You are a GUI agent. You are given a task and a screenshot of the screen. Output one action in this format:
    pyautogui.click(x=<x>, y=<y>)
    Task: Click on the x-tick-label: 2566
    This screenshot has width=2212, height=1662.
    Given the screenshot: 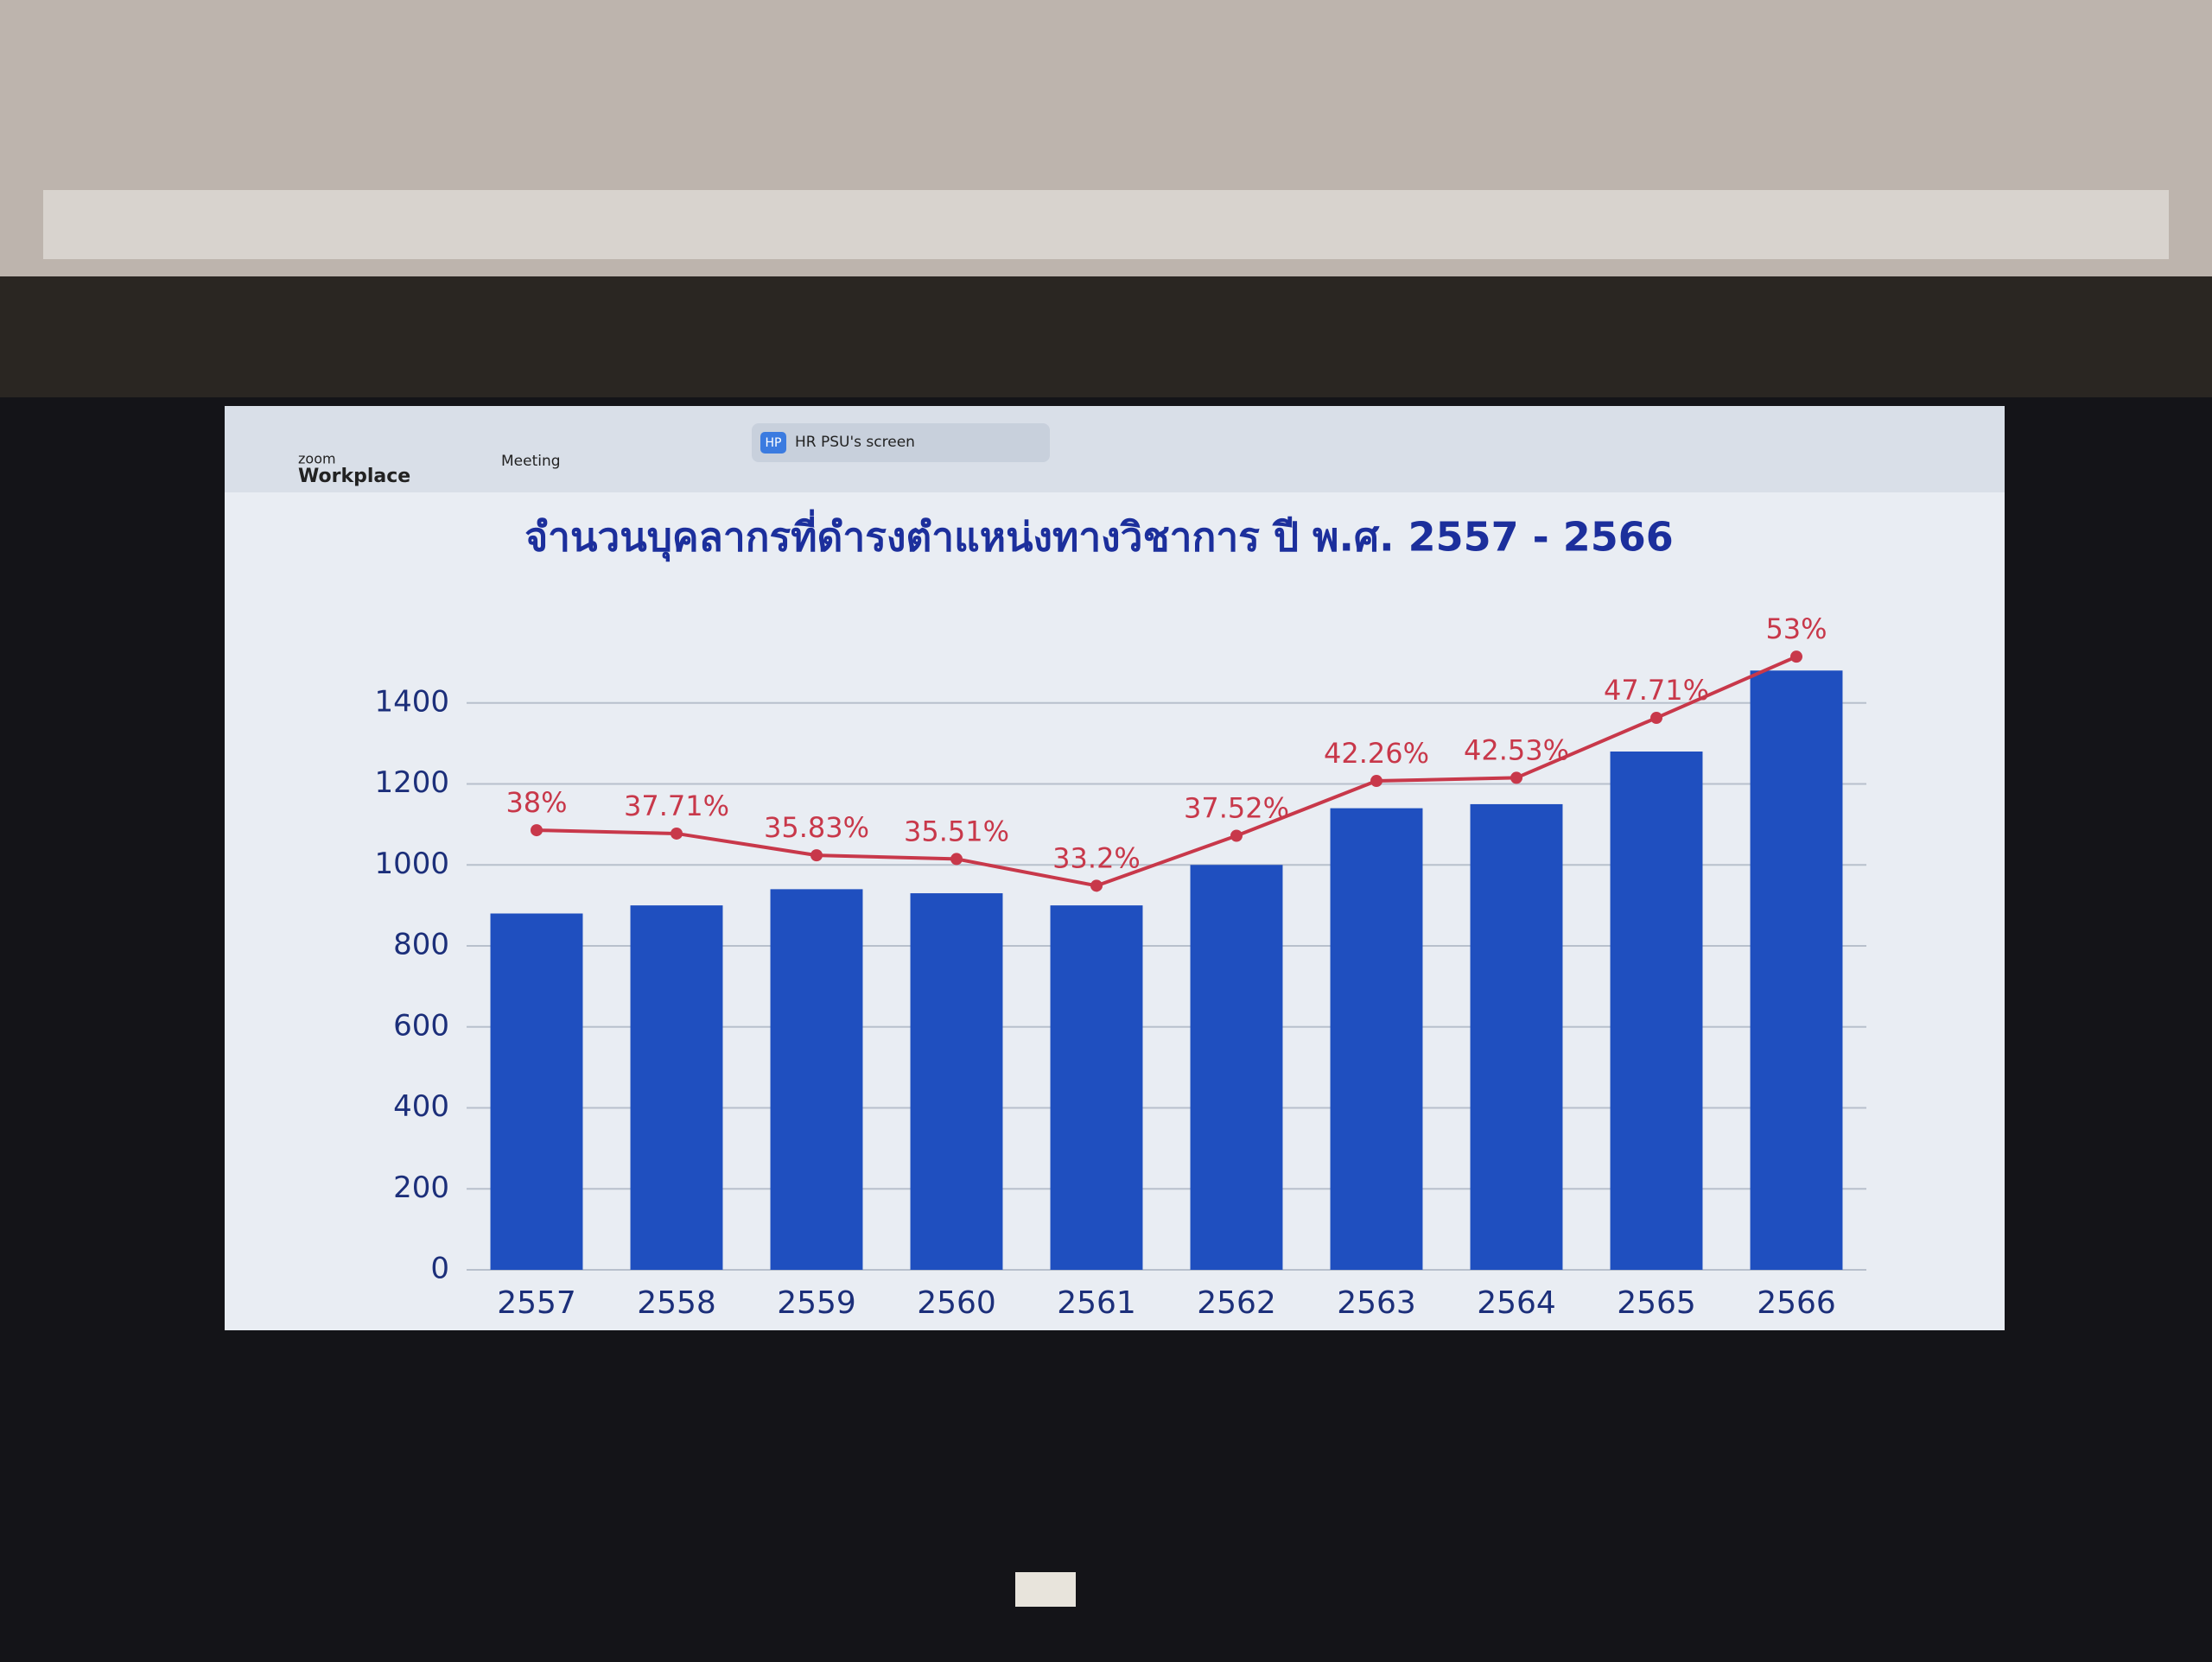 What is the action you would take?
    pyautogui.click(x=1796, y=1303)
    